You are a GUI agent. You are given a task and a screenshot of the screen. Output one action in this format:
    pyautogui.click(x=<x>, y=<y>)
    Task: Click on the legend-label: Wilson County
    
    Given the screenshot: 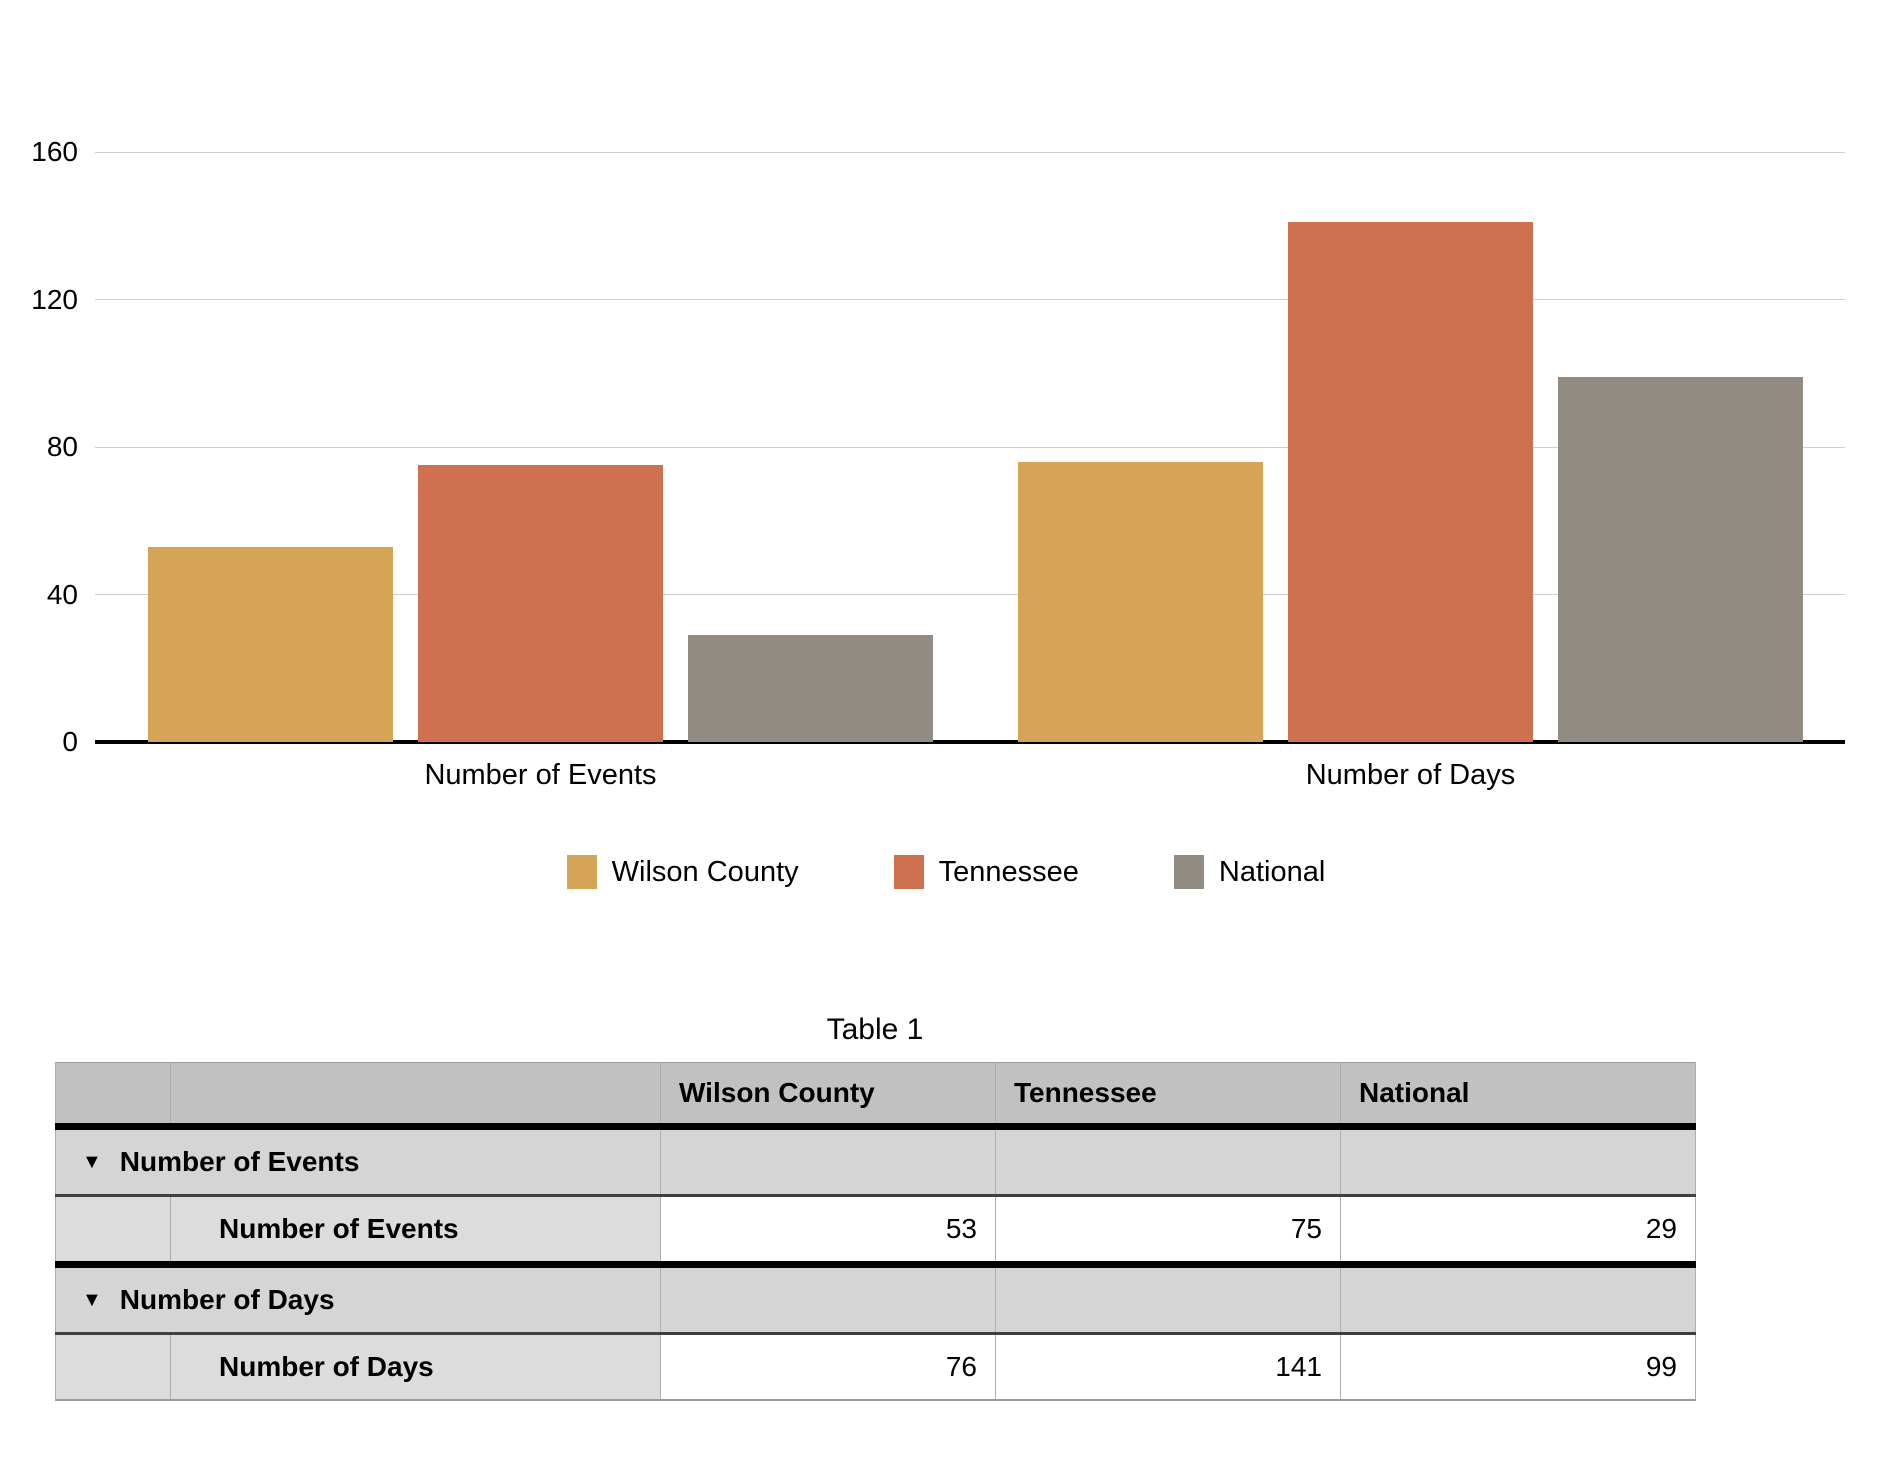 What is the action you would take?
    pyautogui.click(x=705, y=871)
    